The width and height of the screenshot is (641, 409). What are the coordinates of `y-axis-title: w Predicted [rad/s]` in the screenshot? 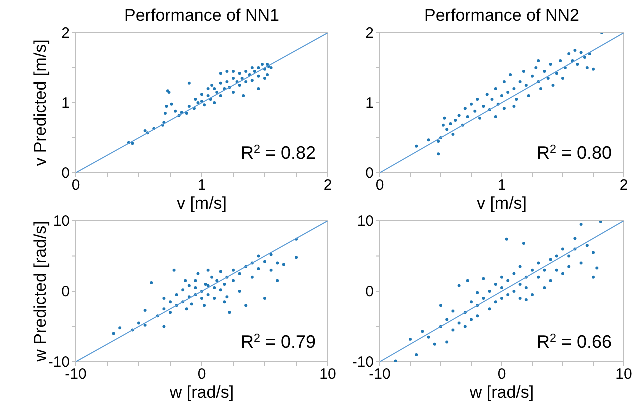 It's located at (40, 292).